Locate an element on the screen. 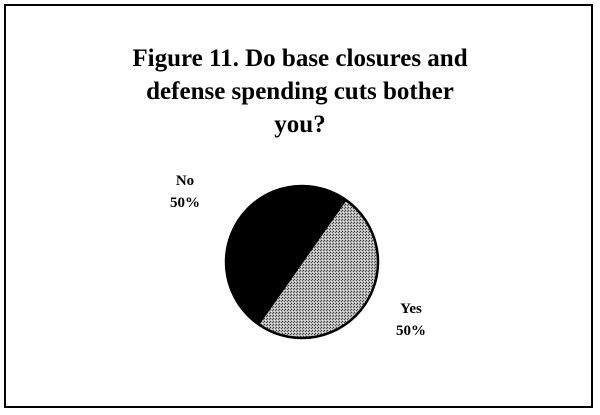 The height and width of the screenshot is (415, 600). slice-label-yes: Yes 50% is located at coordinates (411, 320).